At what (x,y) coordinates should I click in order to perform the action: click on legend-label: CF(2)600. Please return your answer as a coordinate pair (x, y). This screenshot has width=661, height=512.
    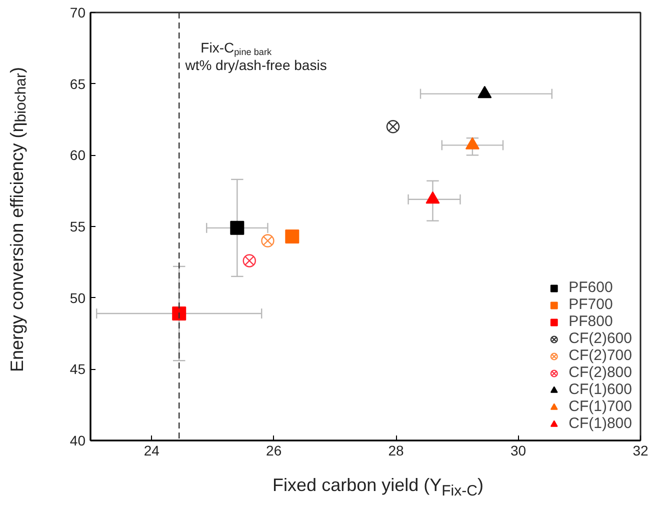
    Looking at the image, I should click on (600, 338).